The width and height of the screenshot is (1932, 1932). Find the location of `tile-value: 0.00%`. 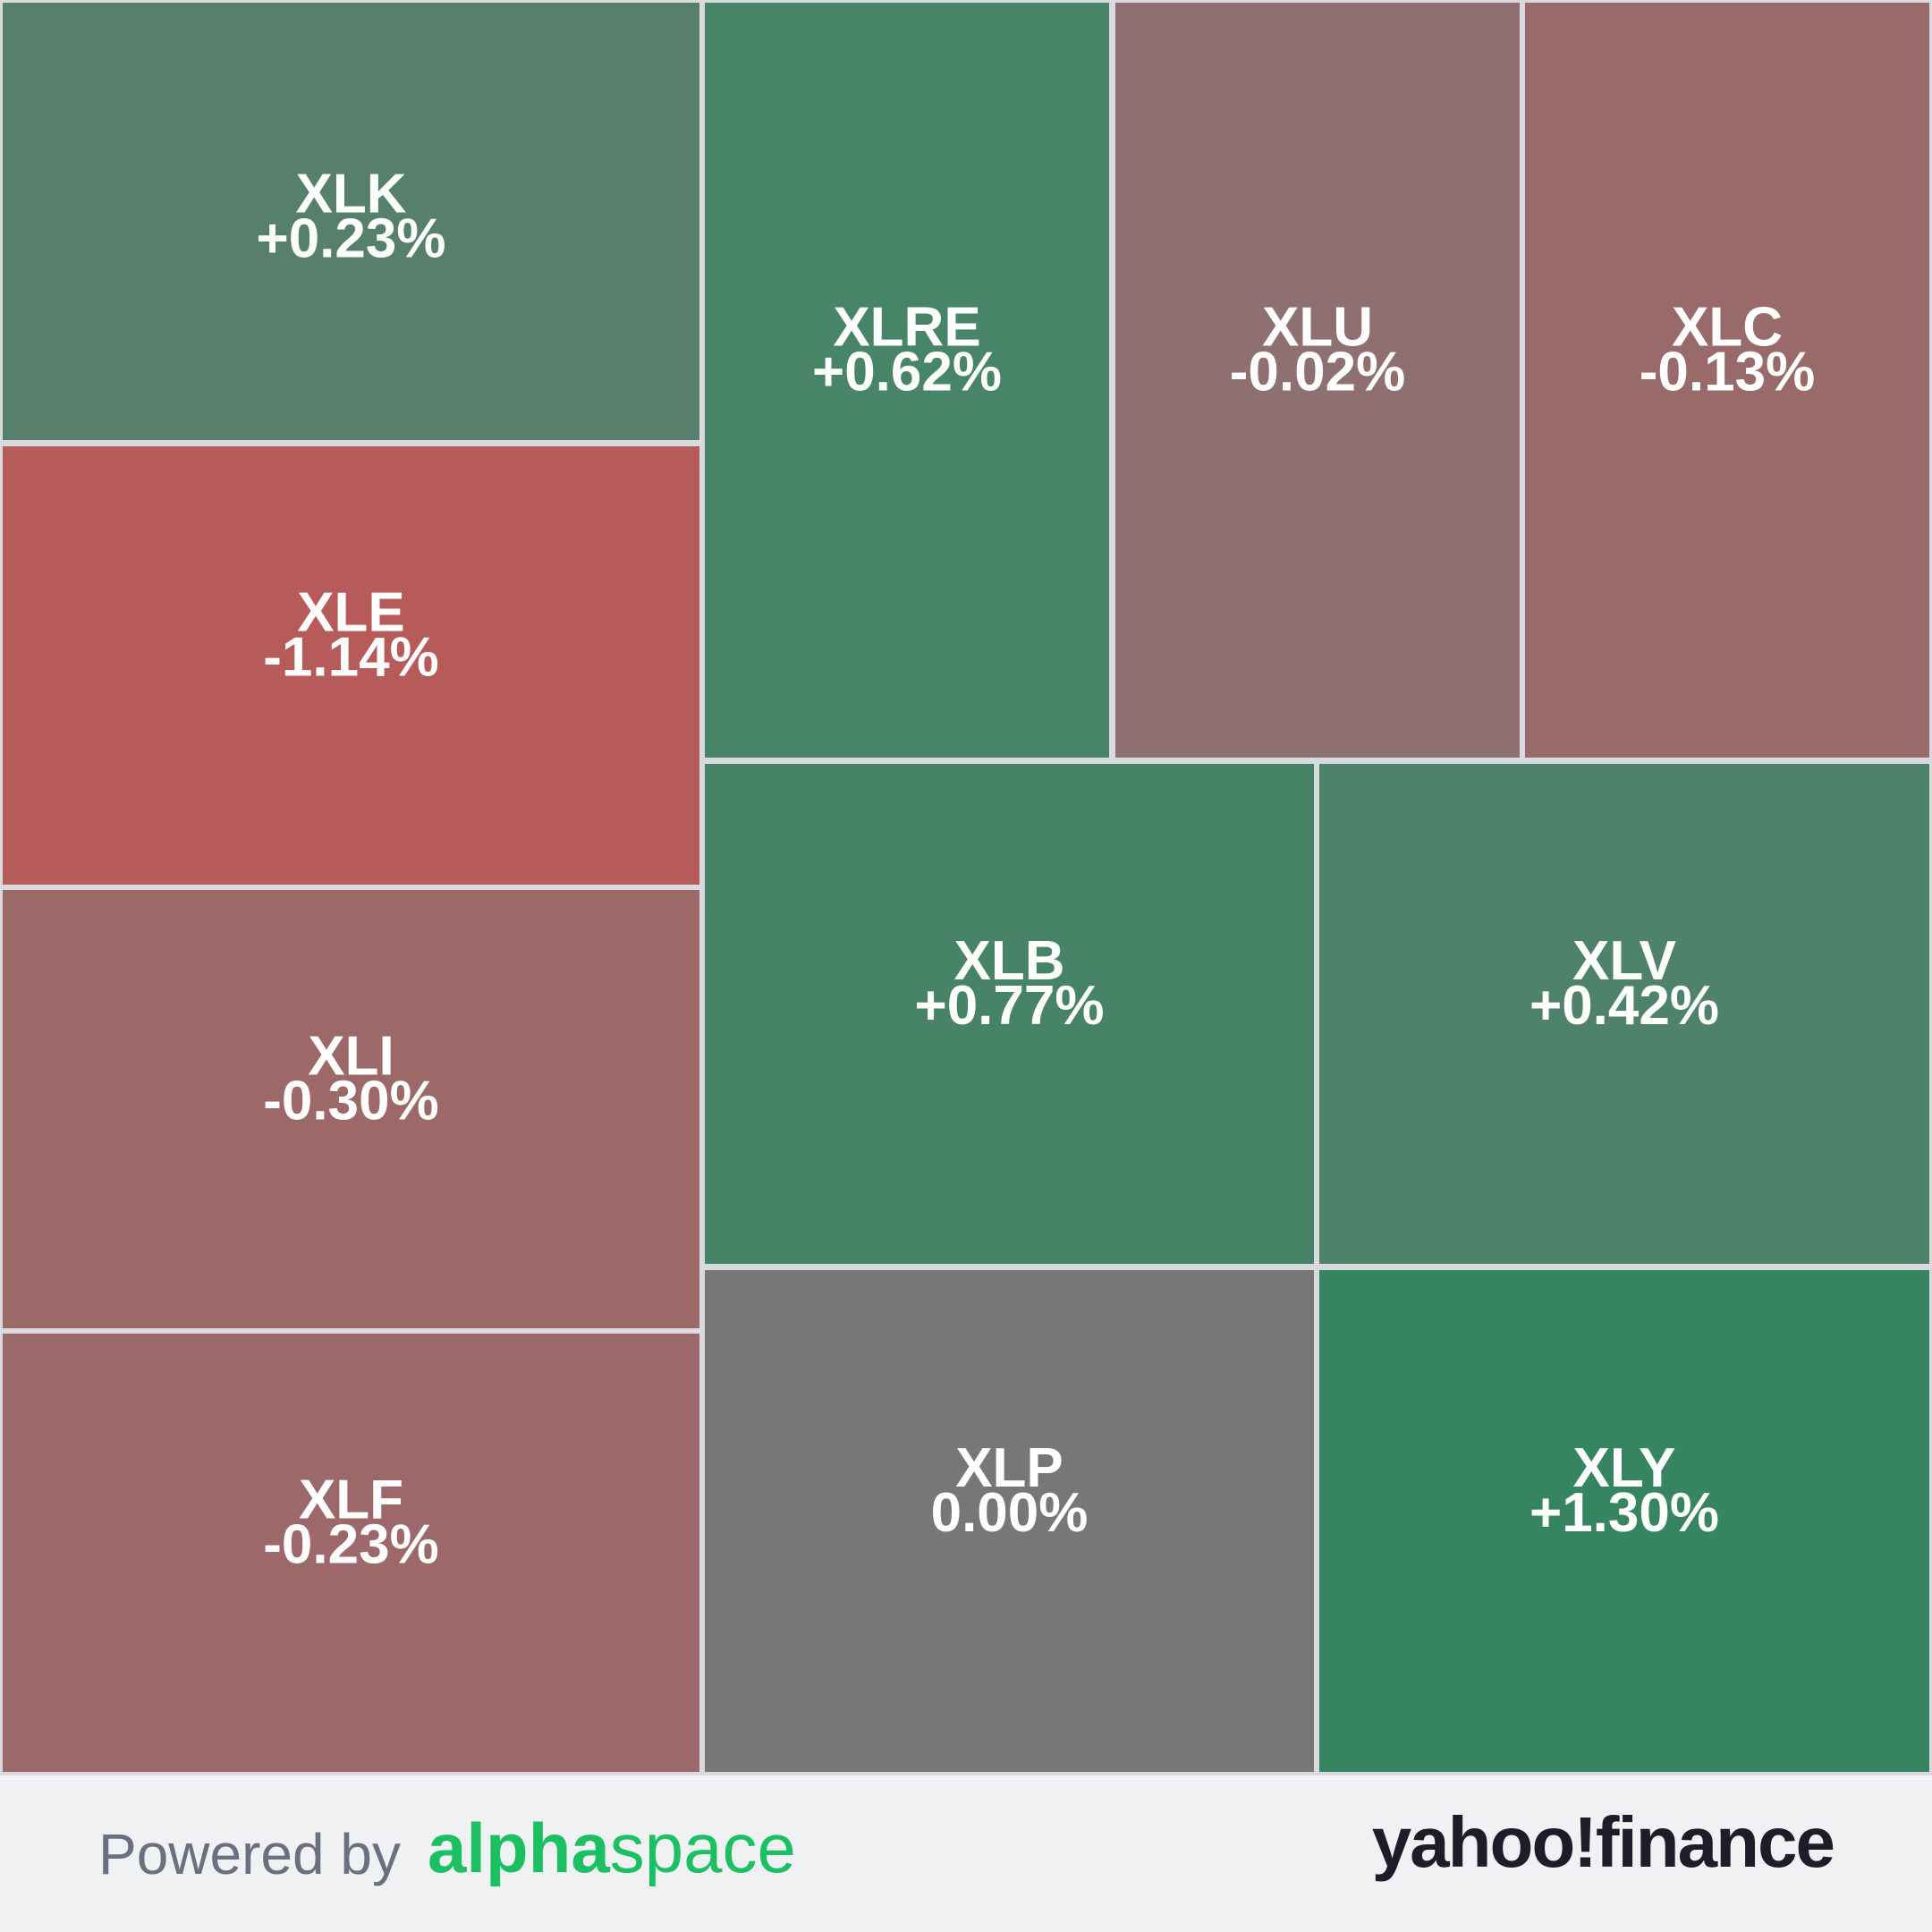

tile-value: 0.00% is located at coordinates (1010, 1513).